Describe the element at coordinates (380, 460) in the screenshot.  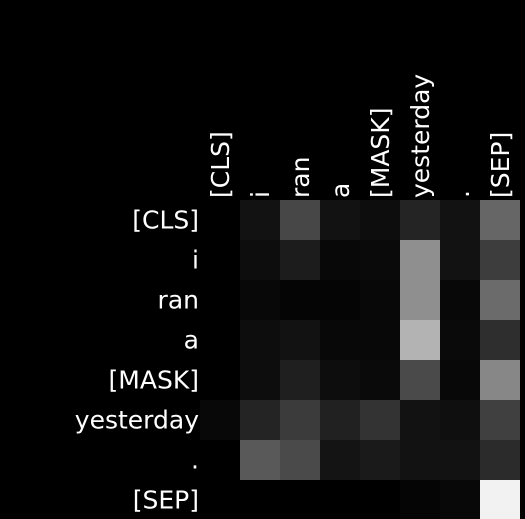
I see `heatmap-cell-r6-c4` at that location.